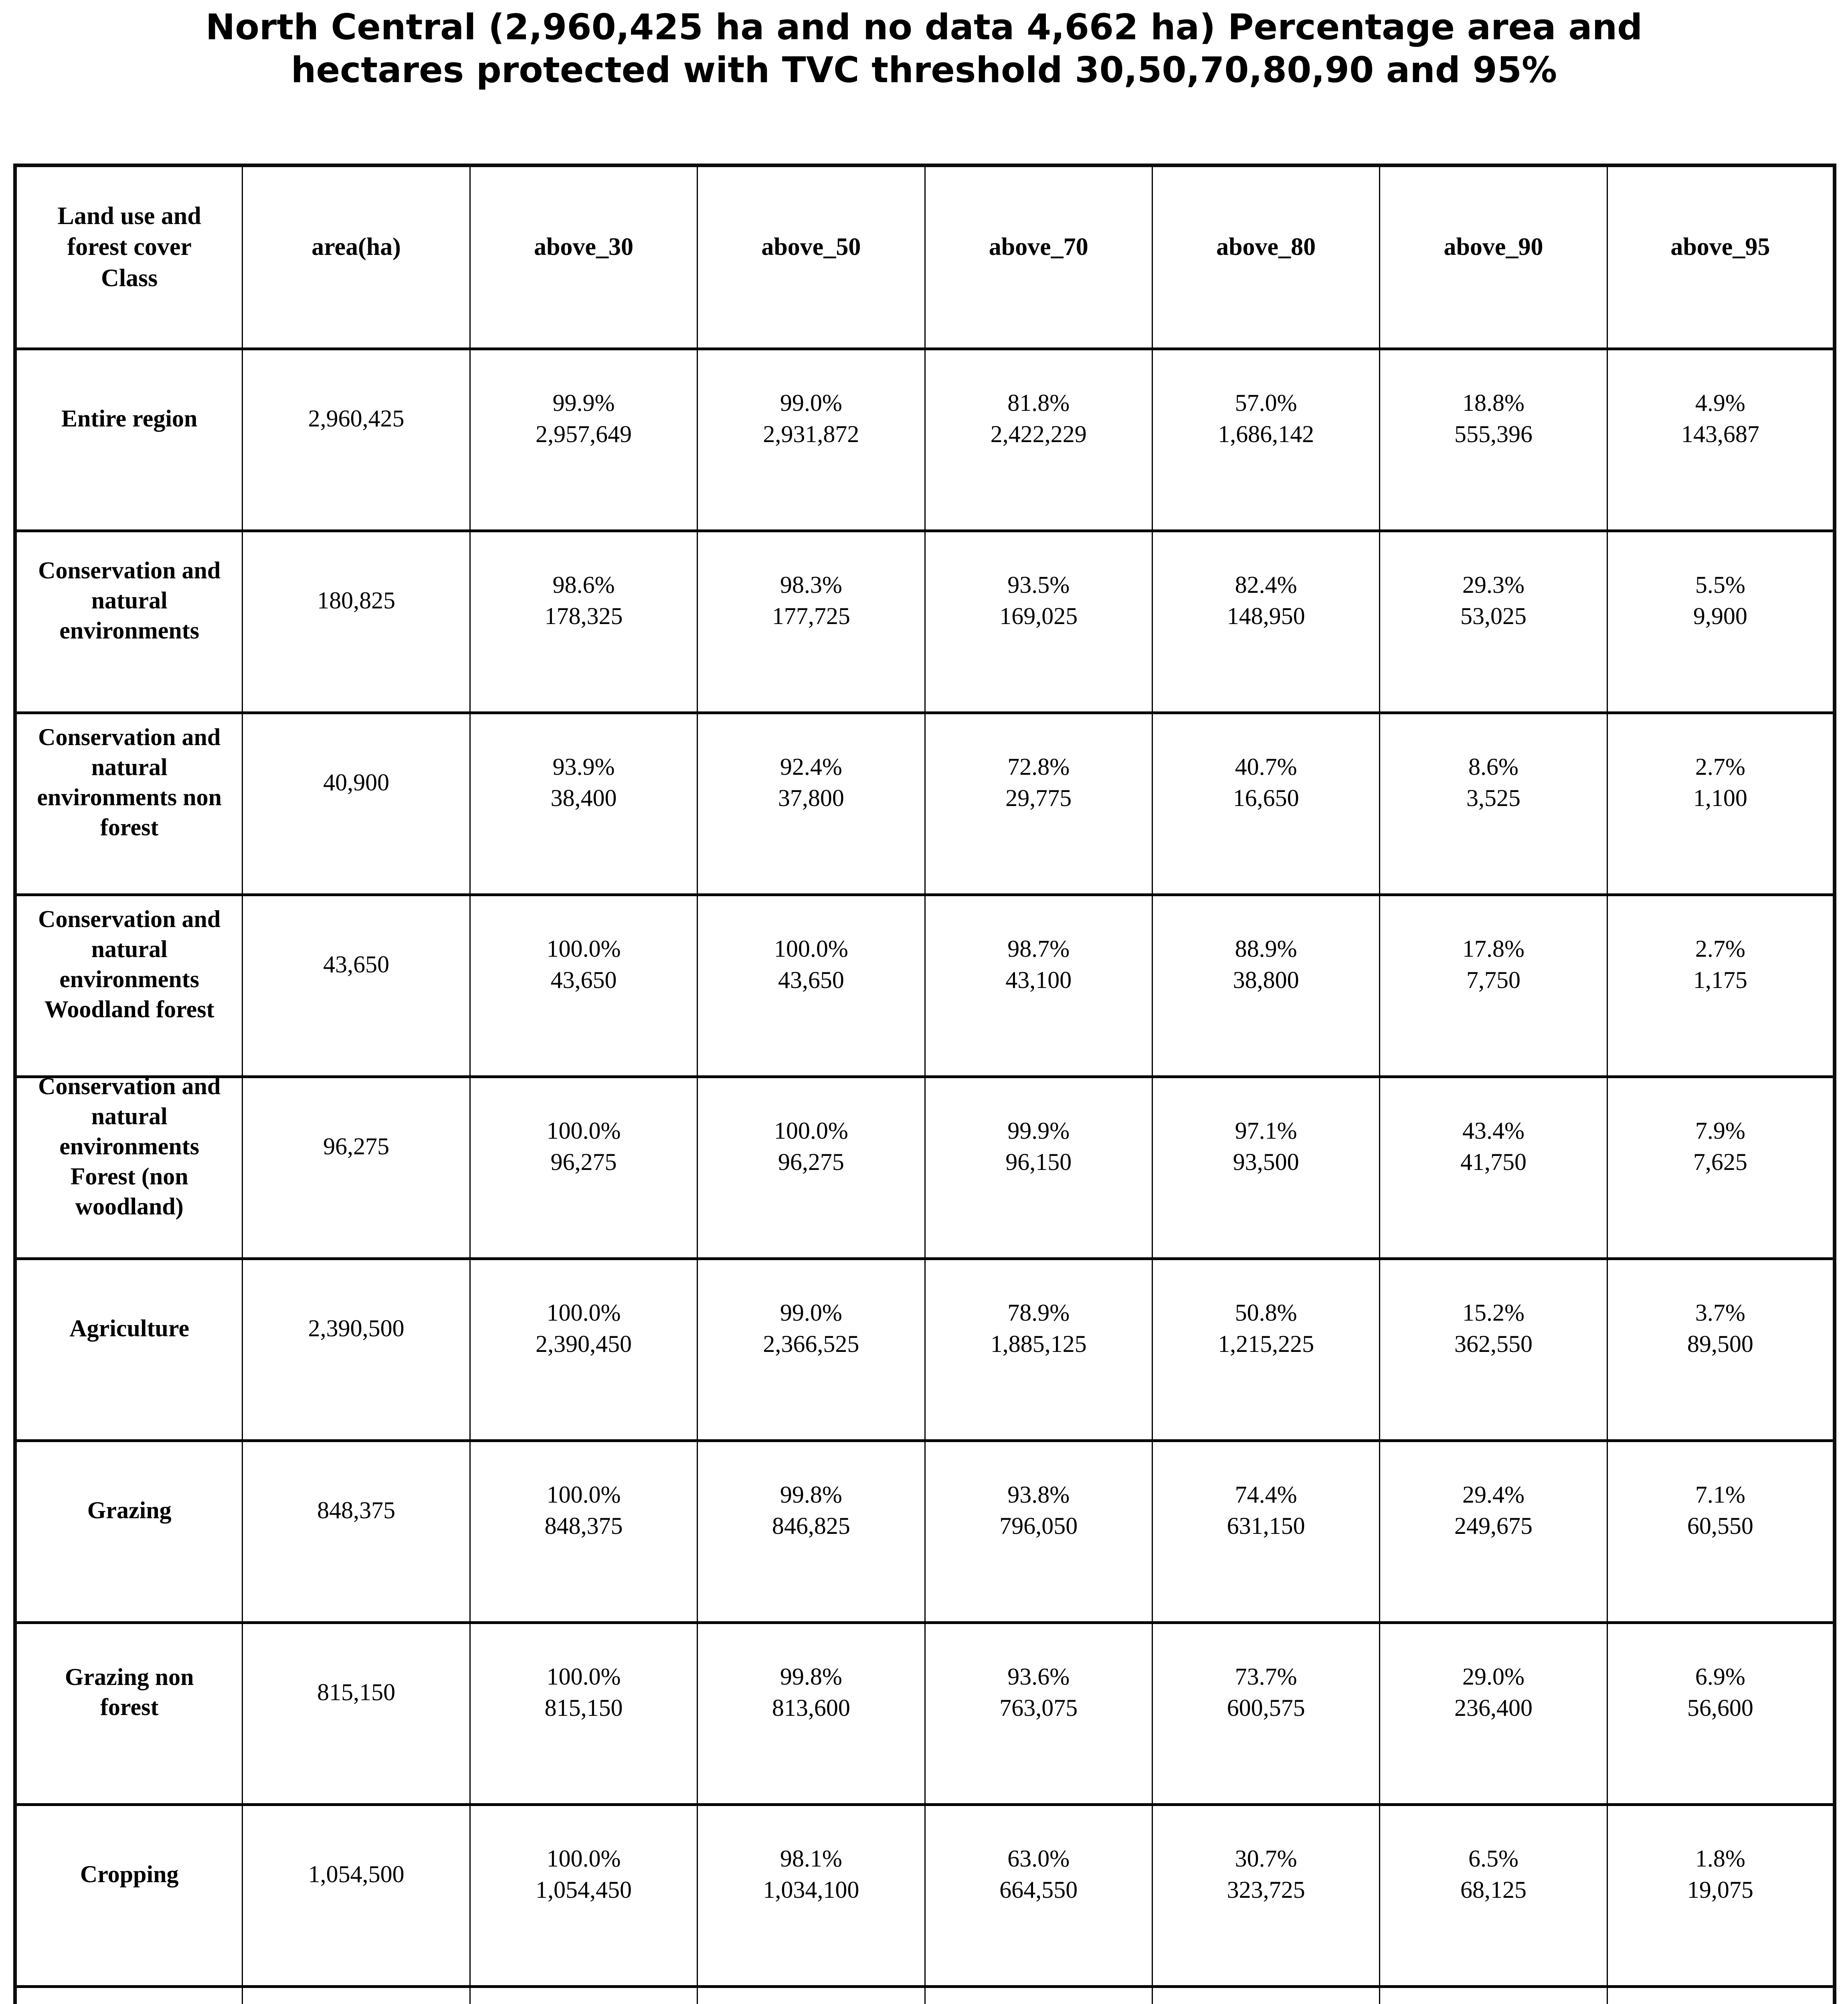  I want to click on land-use-class-label: Irrigation, so click(129, 1996).